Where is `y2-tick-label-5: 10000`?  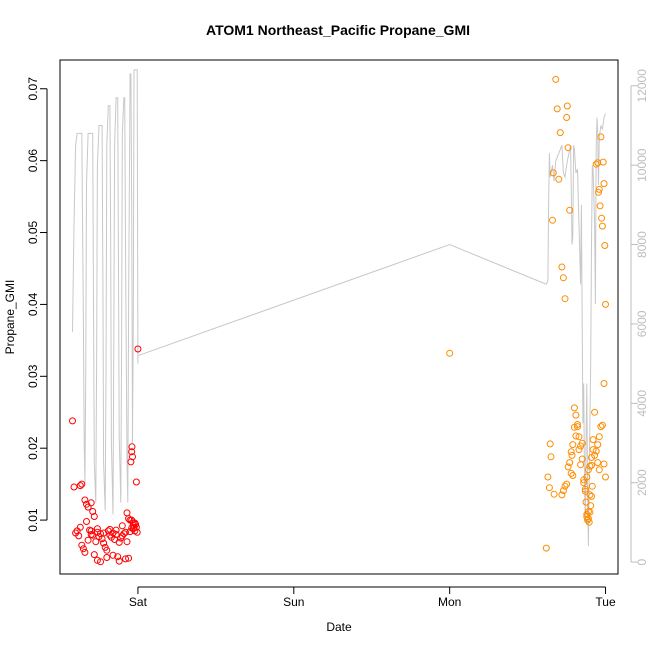
y2-tick-label-5: 10000 is located at coordinates (642, 165).